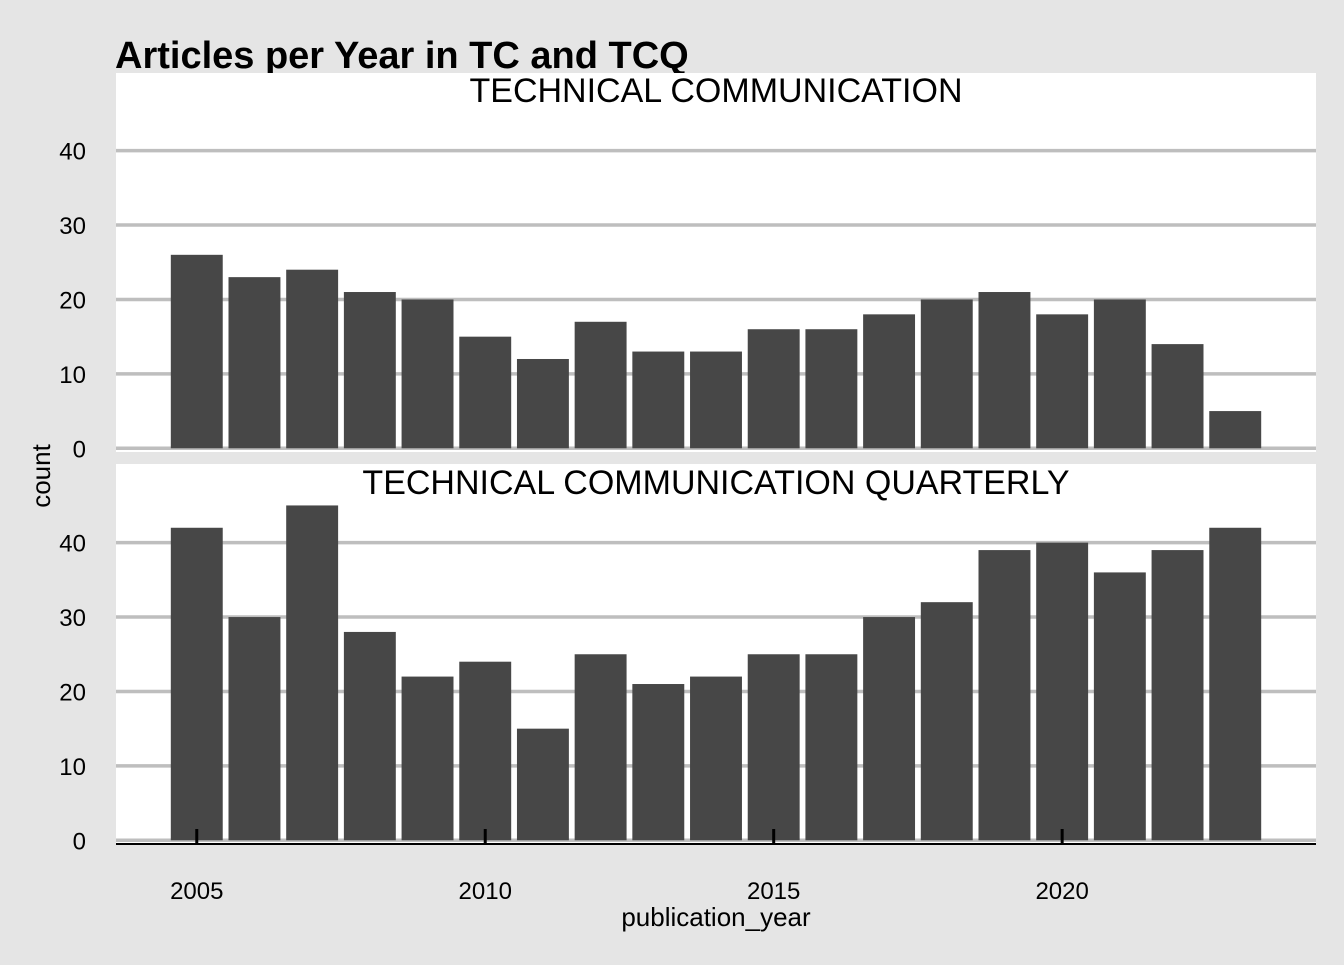 Image resolution: width=1344 pixels, height=965 pixels. Describe the element at coordinates (773, 891) in the screenshot. I see `x-tick-label: 2015` at that location.